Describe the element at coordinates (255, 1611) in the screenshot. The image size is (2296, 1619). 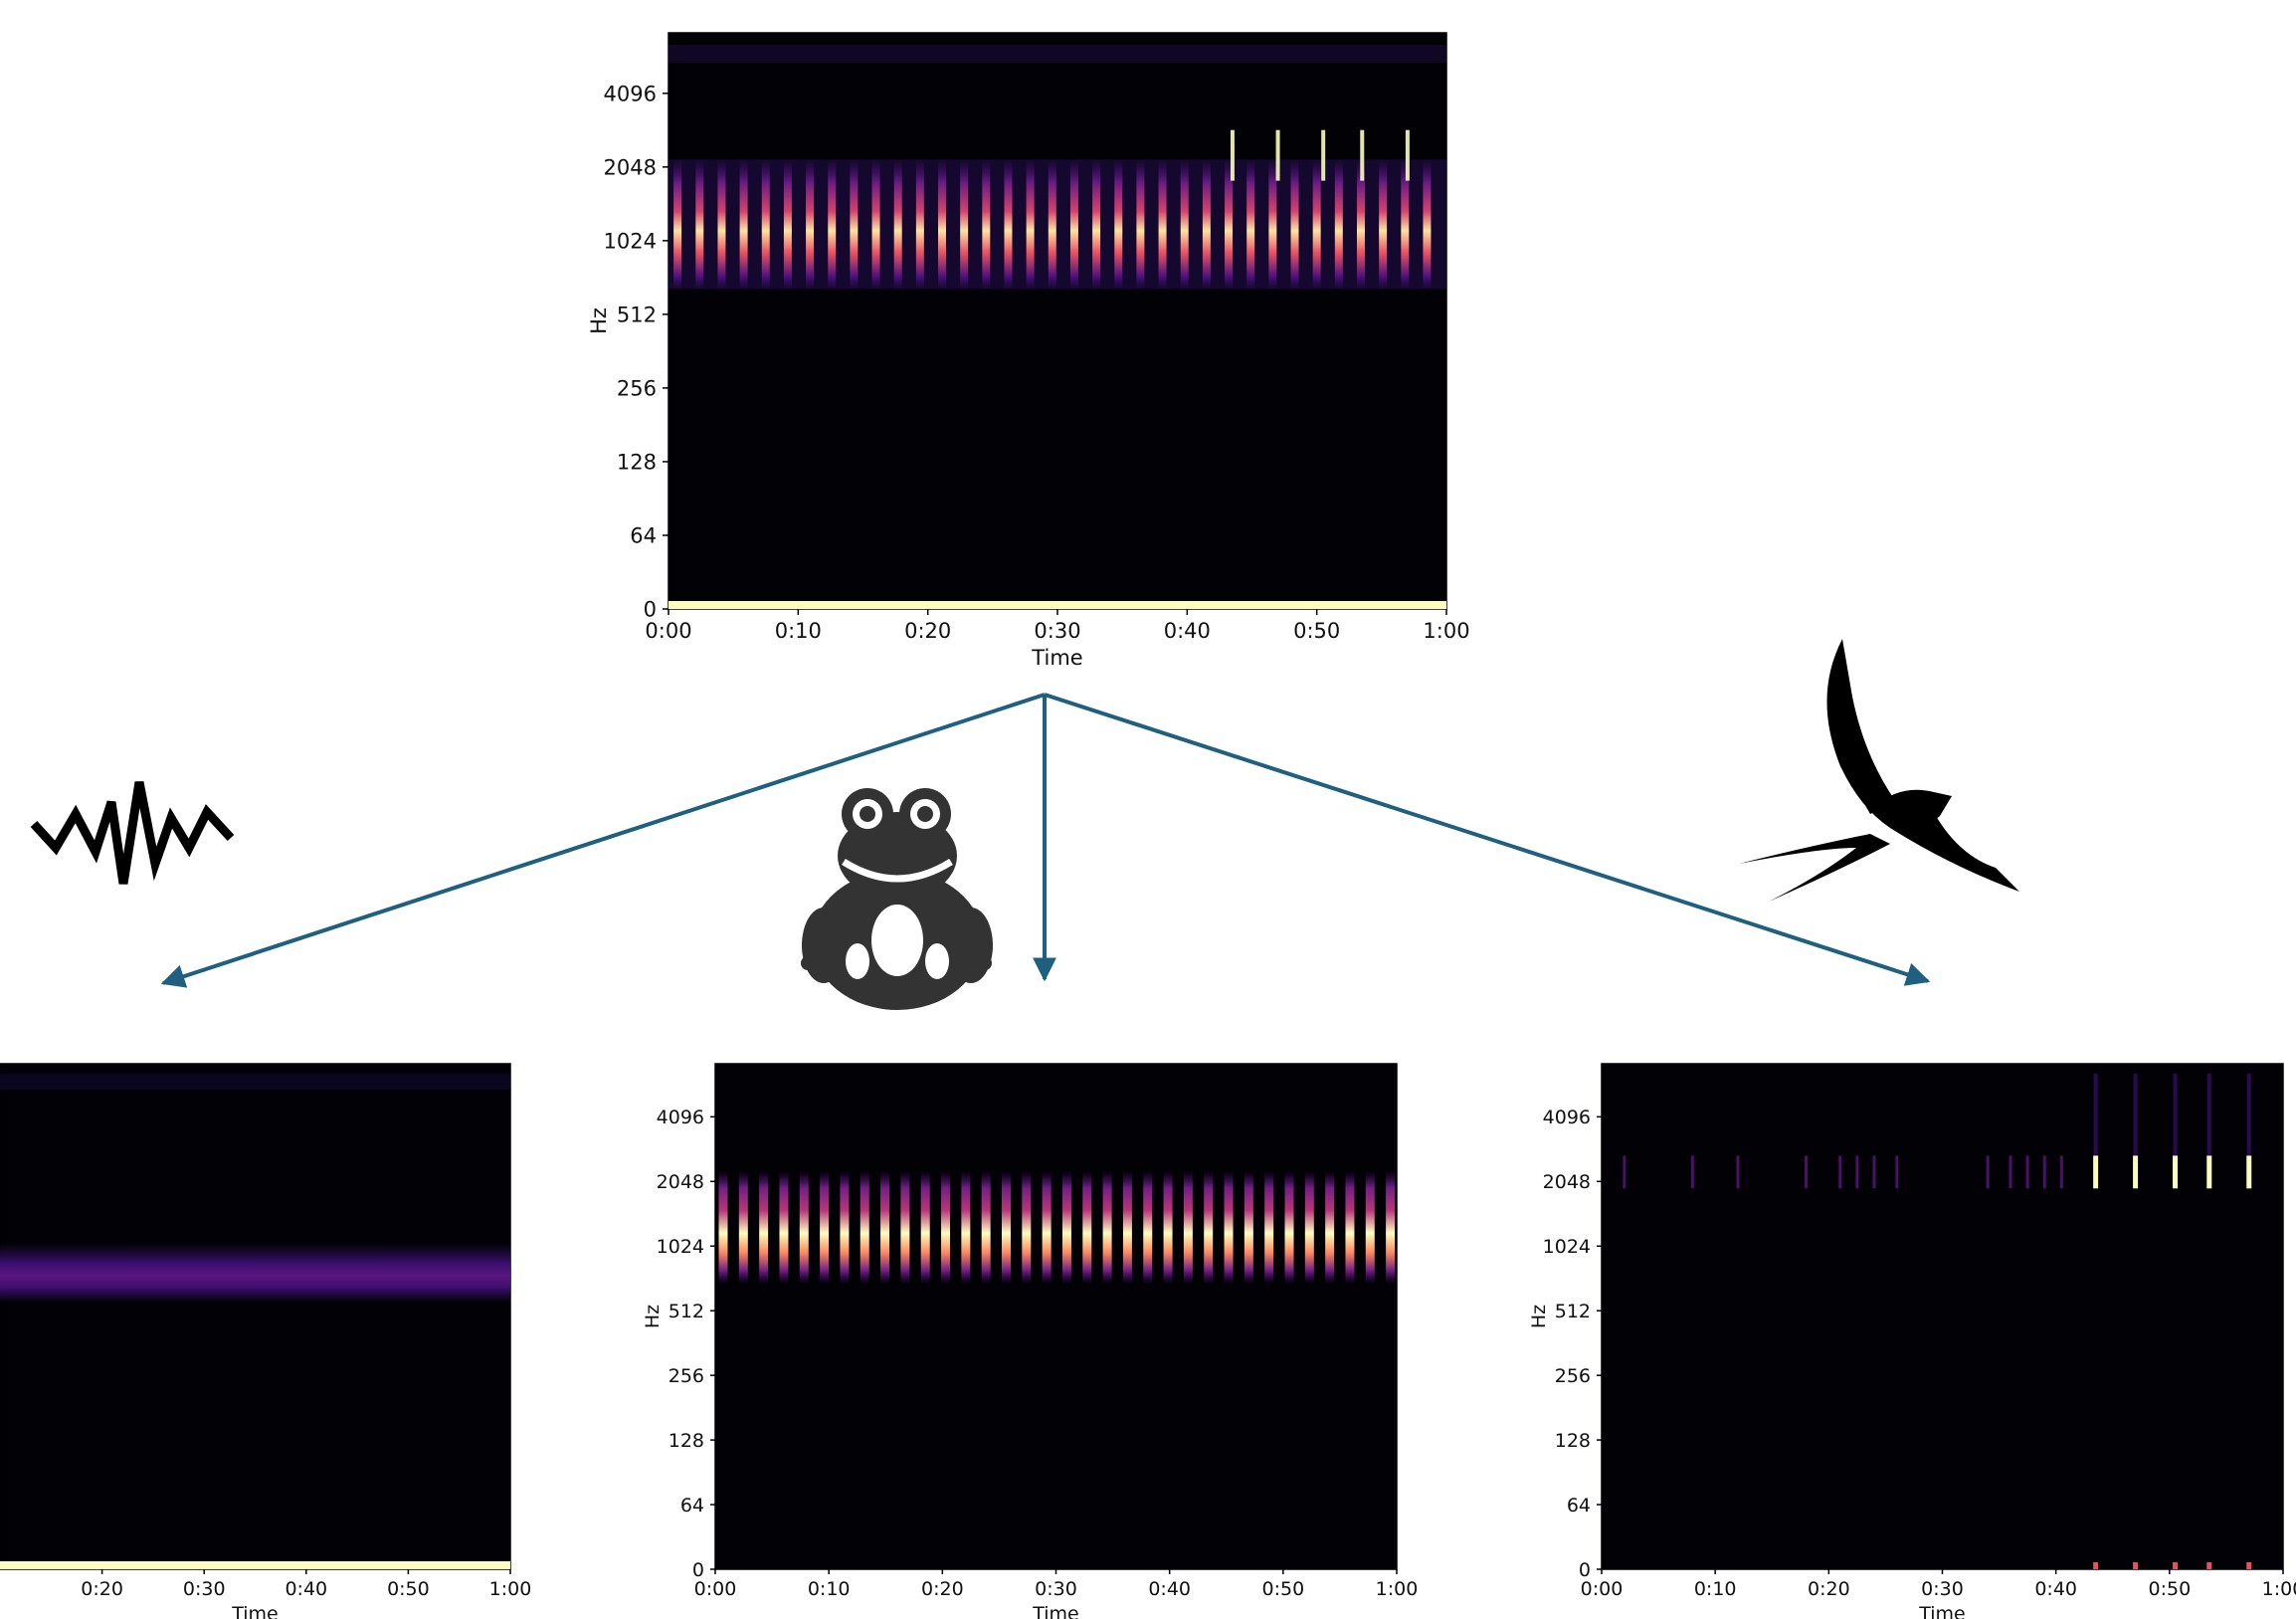
I see `noise-x-axis-label: Time` at that location.